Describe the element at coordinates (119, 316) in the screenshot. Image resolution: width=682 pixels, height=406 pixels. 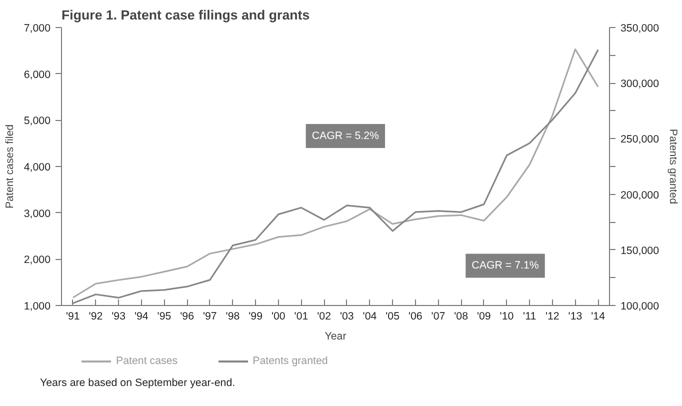
I see `x-tick-label: '93` at that location.